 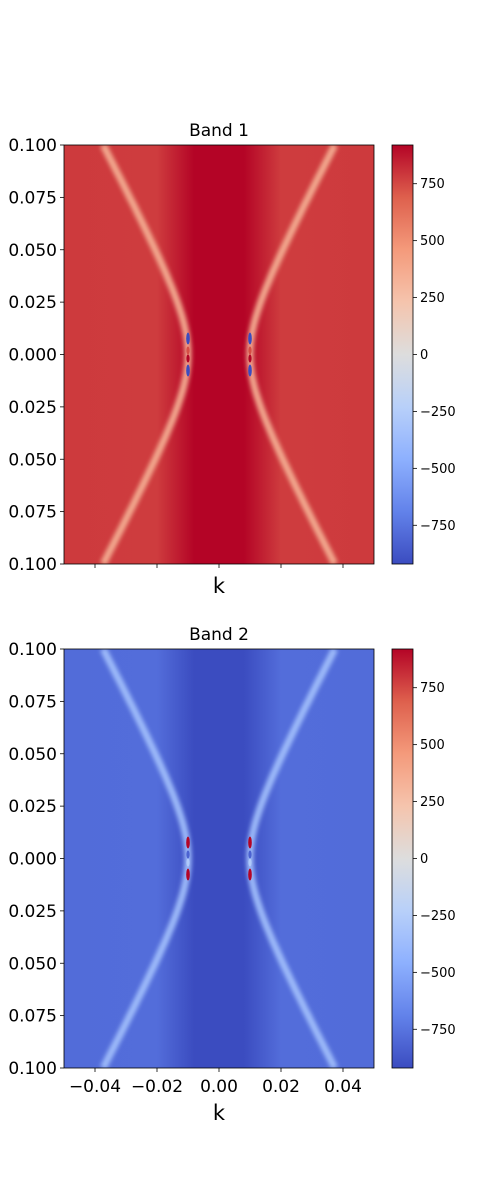 I want to click on panel-title: Band 2, so click(x=219, y=635).